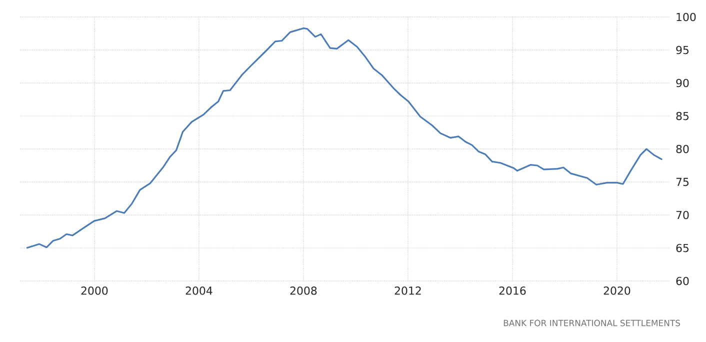 Image resolution: width=706 pixels, height=342 pixels. What do you see at coordinates (682, 50) in the screenshot?
I see `y-tick-label: 95` at bounding box center [682, 50].